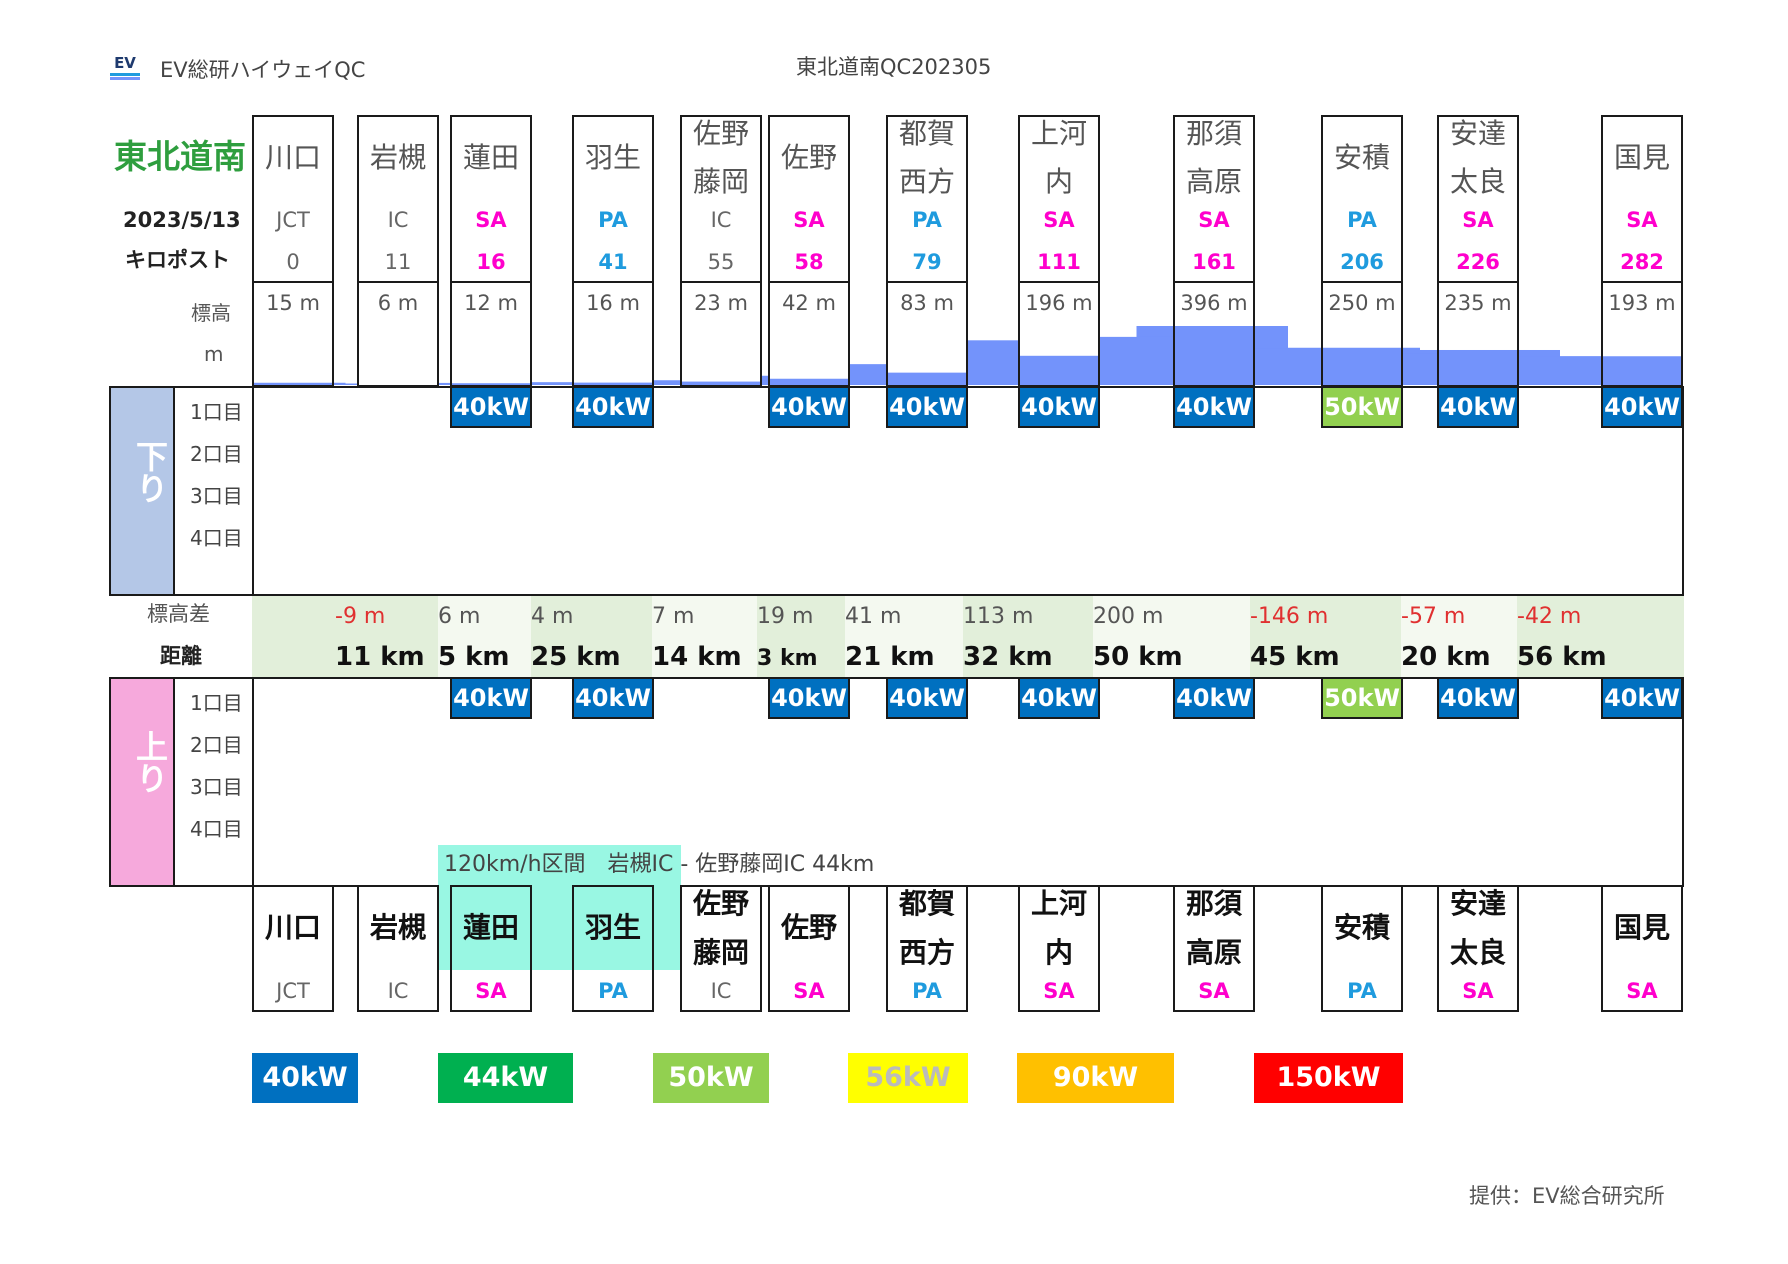 This screenshot has width=1788, height=1264. I want to click on ev-logo: EV, so click(125, 69).